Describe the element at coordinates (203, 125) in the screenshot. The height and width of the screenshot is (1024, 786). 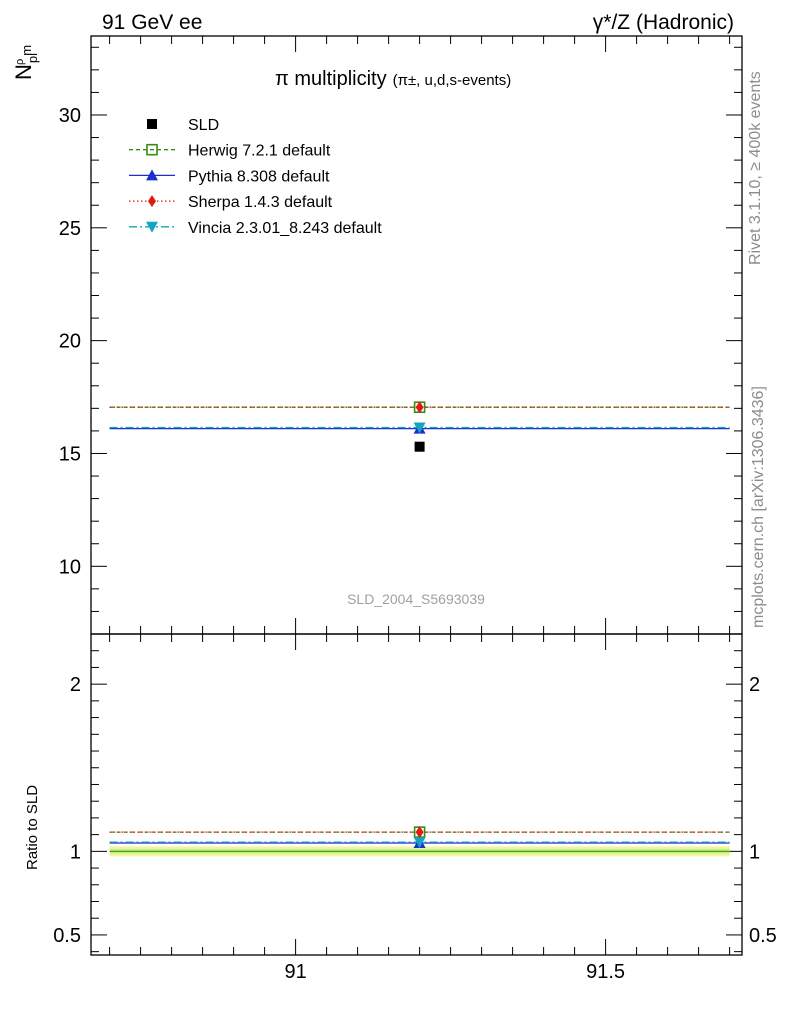
I see `legend-label-sld: SLD` at that location.